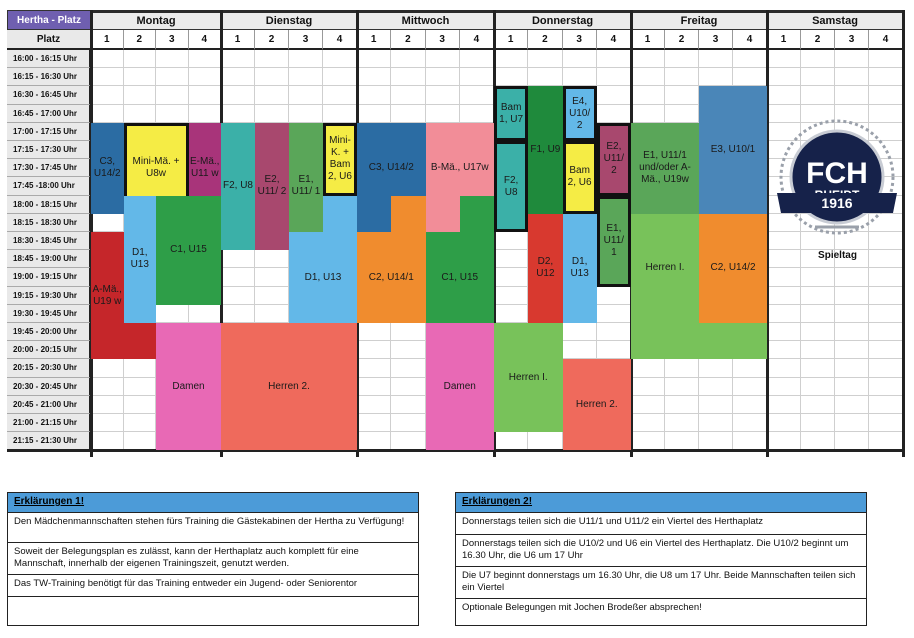 The height and width of the screenshot is (638, 914). Describe the element at coordinates (733, 150) in the screenshot. I see `training-block: E3, U10/1` at that location.